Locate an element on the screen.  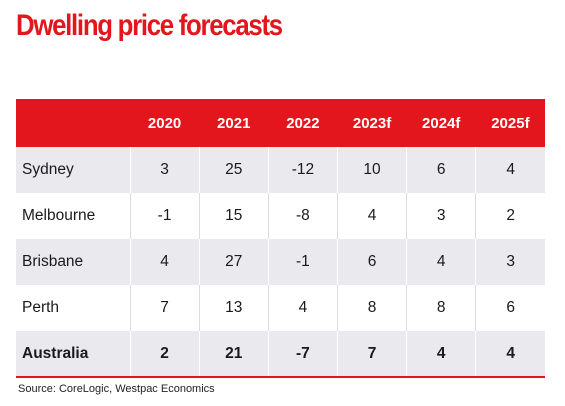
table-cell: 27 is located at coordinates (233, 262).